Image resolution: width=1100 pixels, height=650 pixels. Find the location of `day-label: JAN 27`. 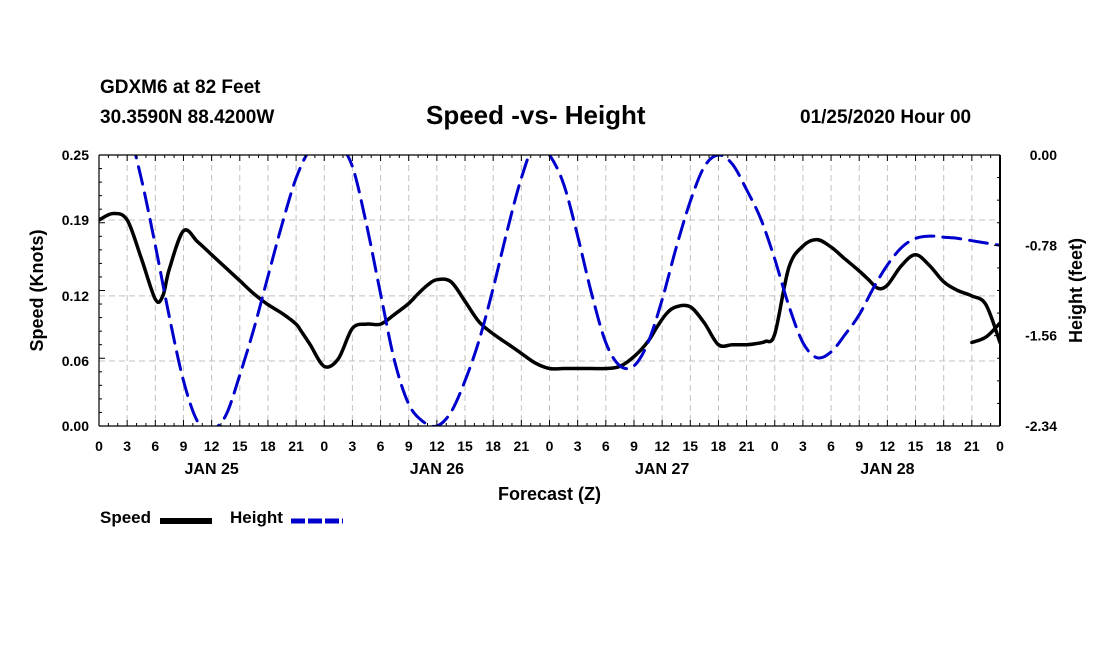

day-label: JAN 27 is located at coordinates (662, 469).